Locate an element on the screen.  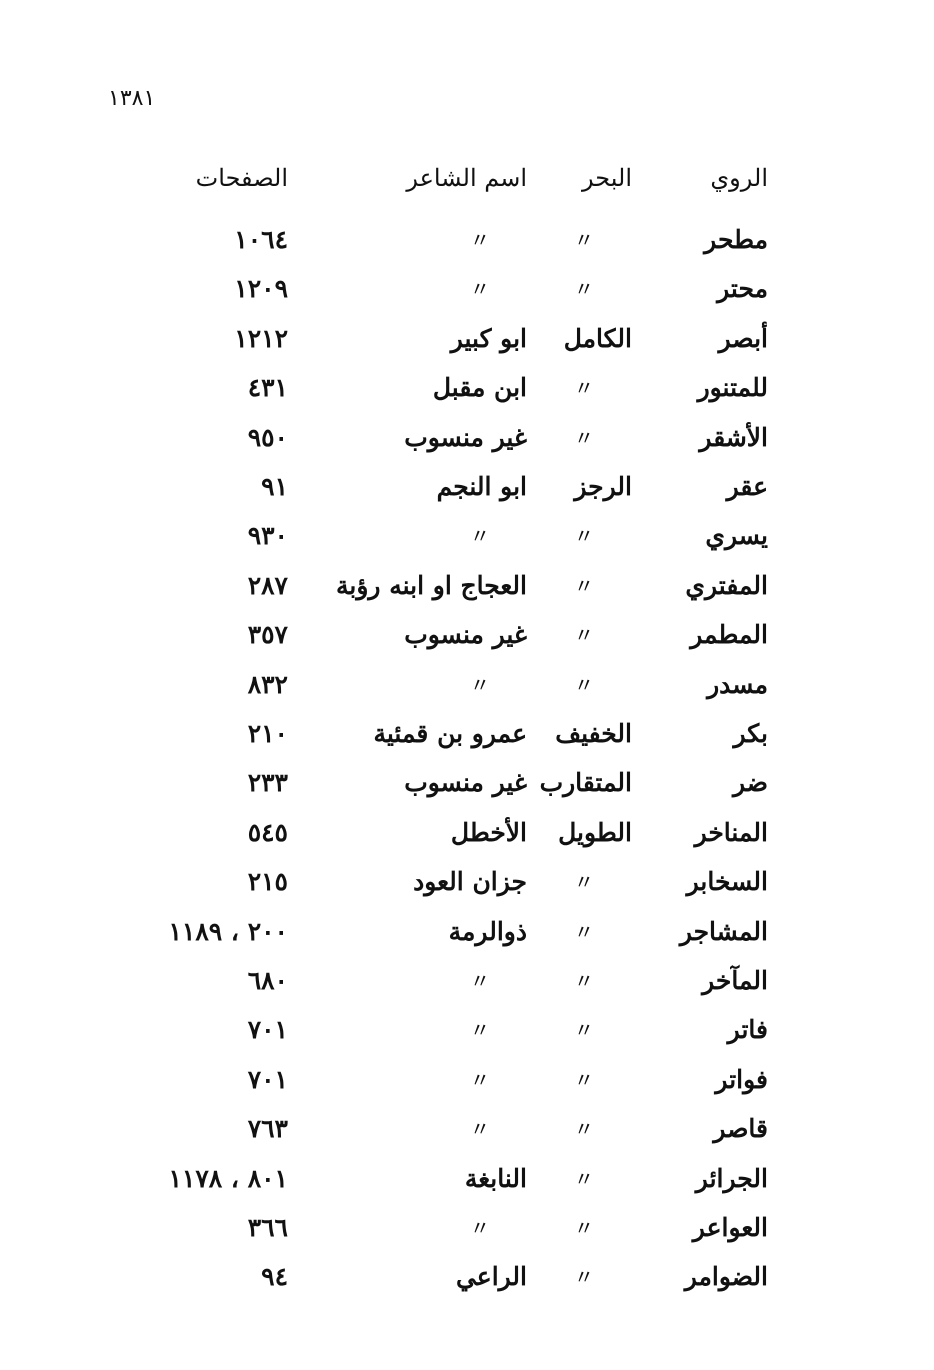
cell-rawi: مطحر is located at coordinates (736, 239).